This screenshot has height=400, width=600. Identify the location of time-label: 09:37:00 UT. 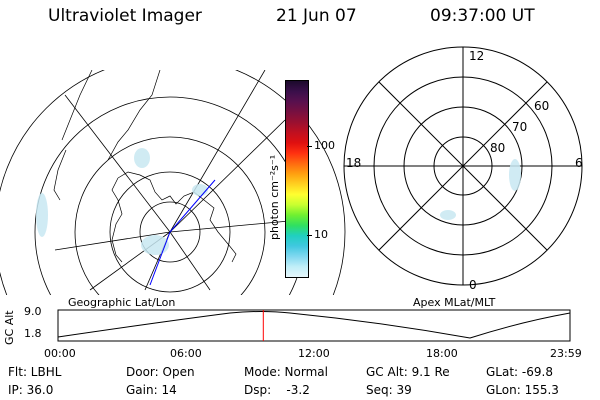
(482, 16).